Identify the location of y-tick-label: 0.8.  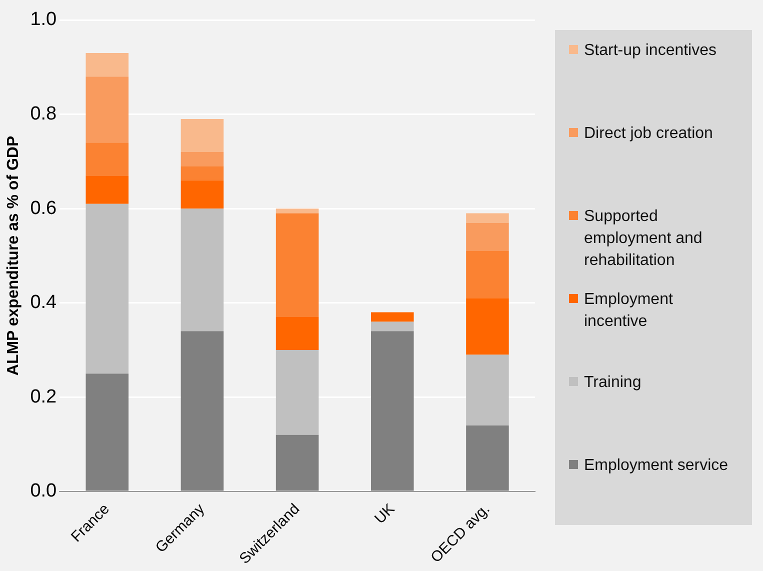
(43, 114).